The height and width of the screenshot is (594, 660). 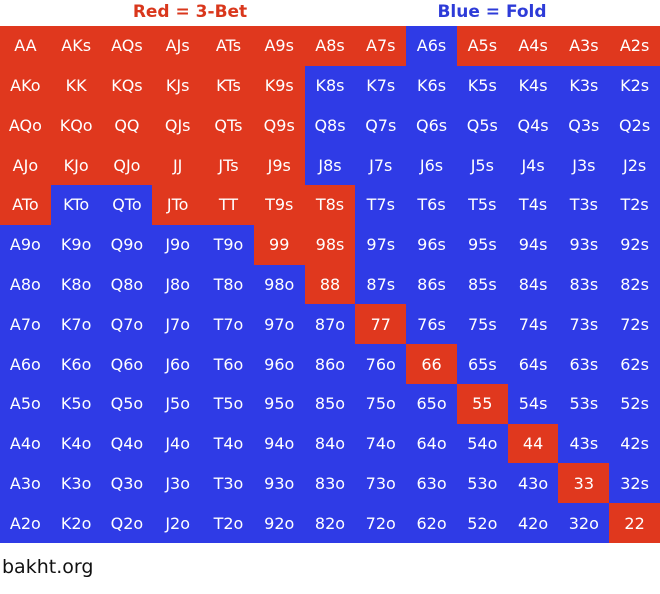 I want to click on hand-cell: A8s, so click(x=330, y=46).